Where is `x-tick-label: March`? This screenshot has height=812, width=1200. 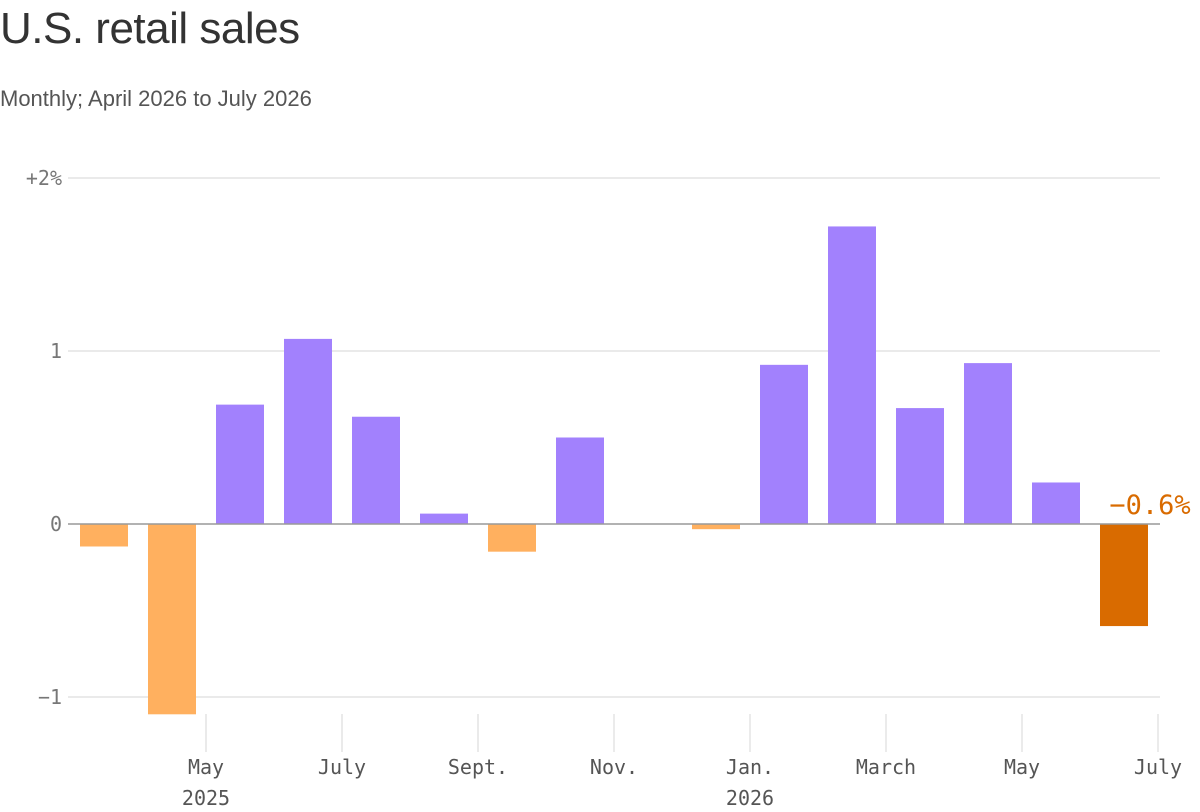 x-tick-label: March is located at coordinates (886, 767).